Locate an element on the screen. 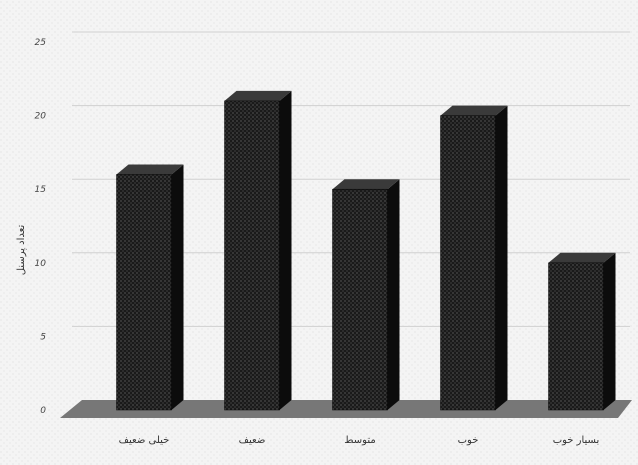 Image resolution: width=638 pixels, height=465 pixels. y-tick-label: 15 is located at coordinates (41, 190).